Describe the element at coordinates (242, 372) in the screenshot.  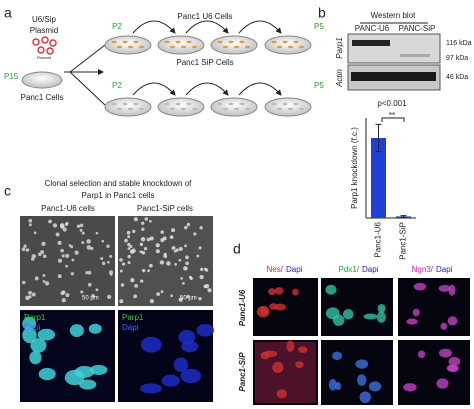
I see `row-label: Panc1-SiP` at that location.